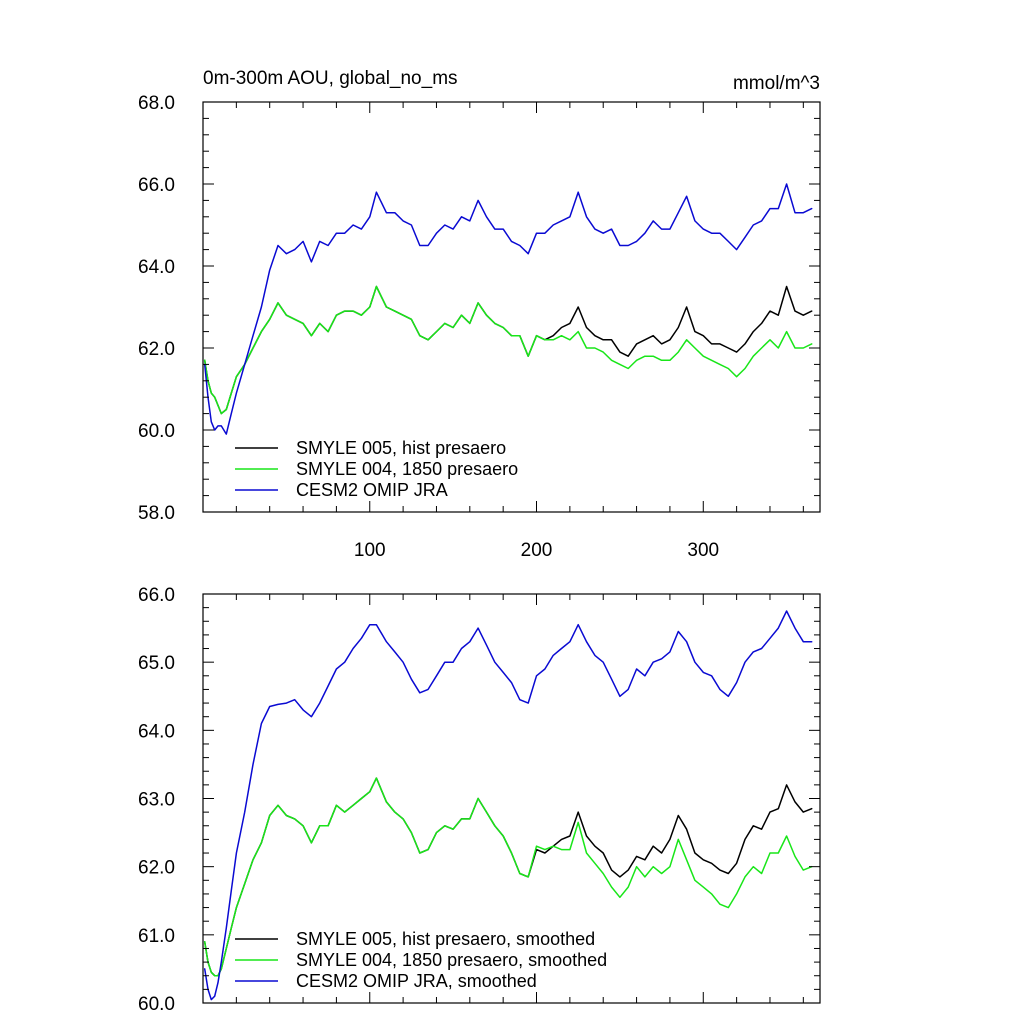 This screenshot has width=1024, height=1029. Describe the element at coordinates (451, 960) in the screenshot. I see `legend-label: SMYLE 004, 1850 presaero, smoothed` at that location.